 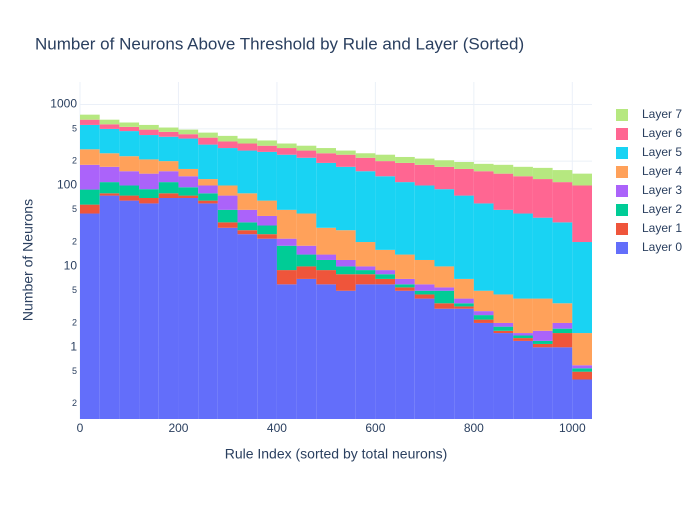 What do you see at coordinates (67, 185) in the screenshot?
I see `y-tick-label: 100` at bounding box center [67, 185].